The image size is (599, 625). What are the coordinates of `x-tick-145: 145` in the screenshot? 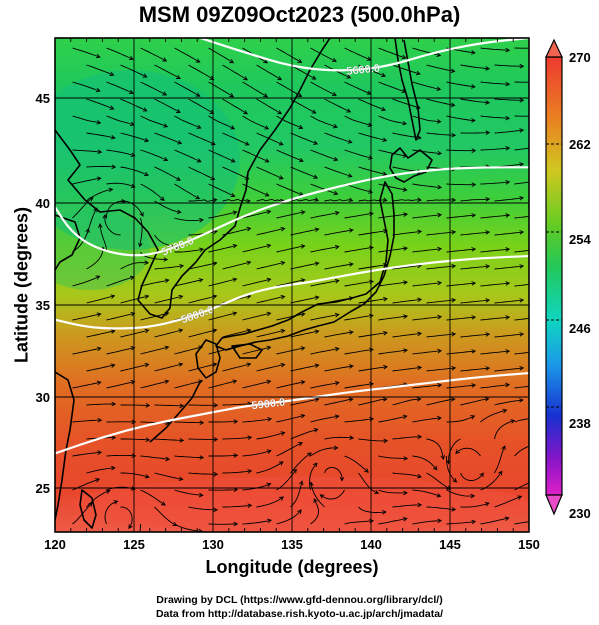 It's located at (450, 544).